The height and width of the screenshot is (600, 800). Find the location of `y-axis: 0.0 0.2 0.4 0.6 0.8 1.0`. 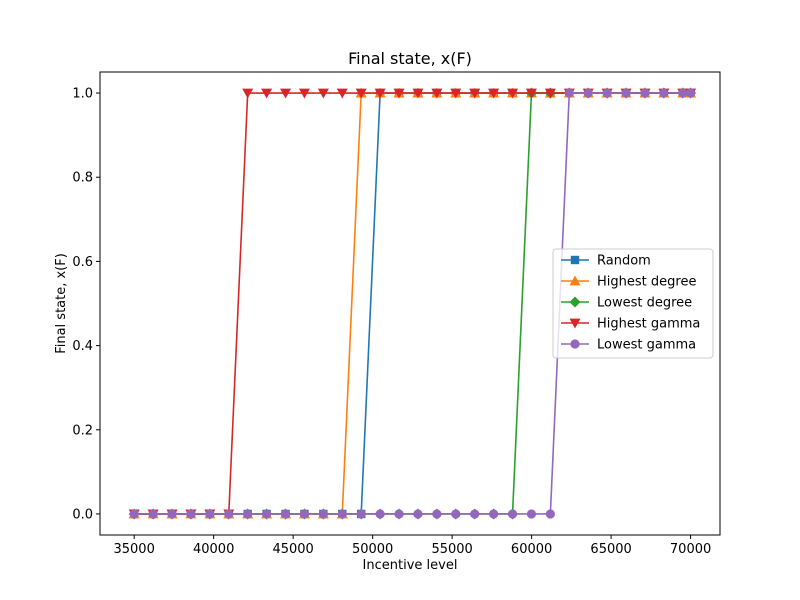

y-axis: 0.0 0.2 0.4 0.6 0.8 1.0 is located at coordinates (86, 304).